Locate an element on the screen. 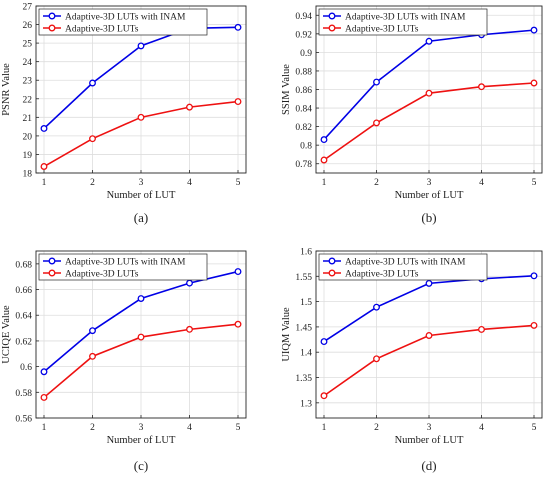 The width and height of the screenshot is (550, 477). y-tick-label-0: 18 is located at coordinates (28, 175).